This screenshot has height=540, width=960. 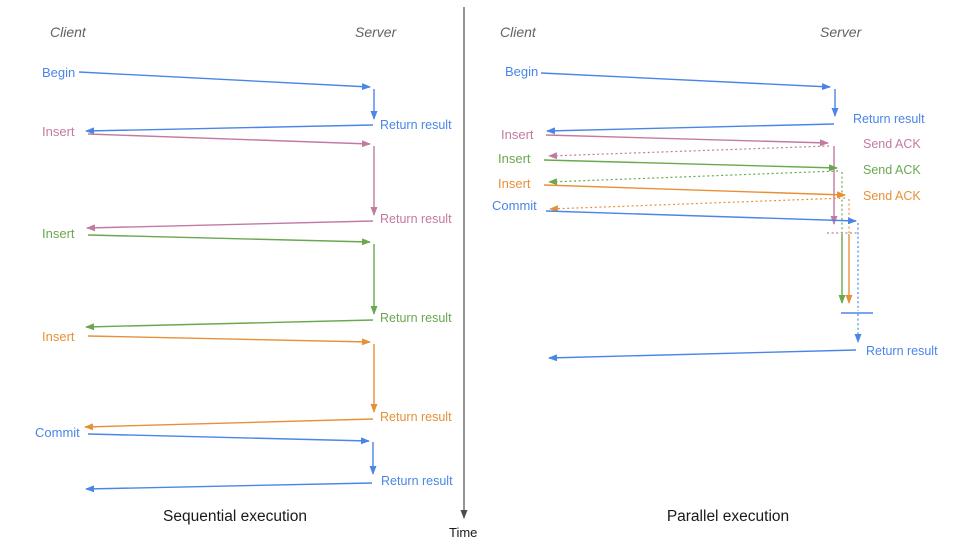 I want to click on seq-insert3-label: Insert, so click(x=58, y=336).